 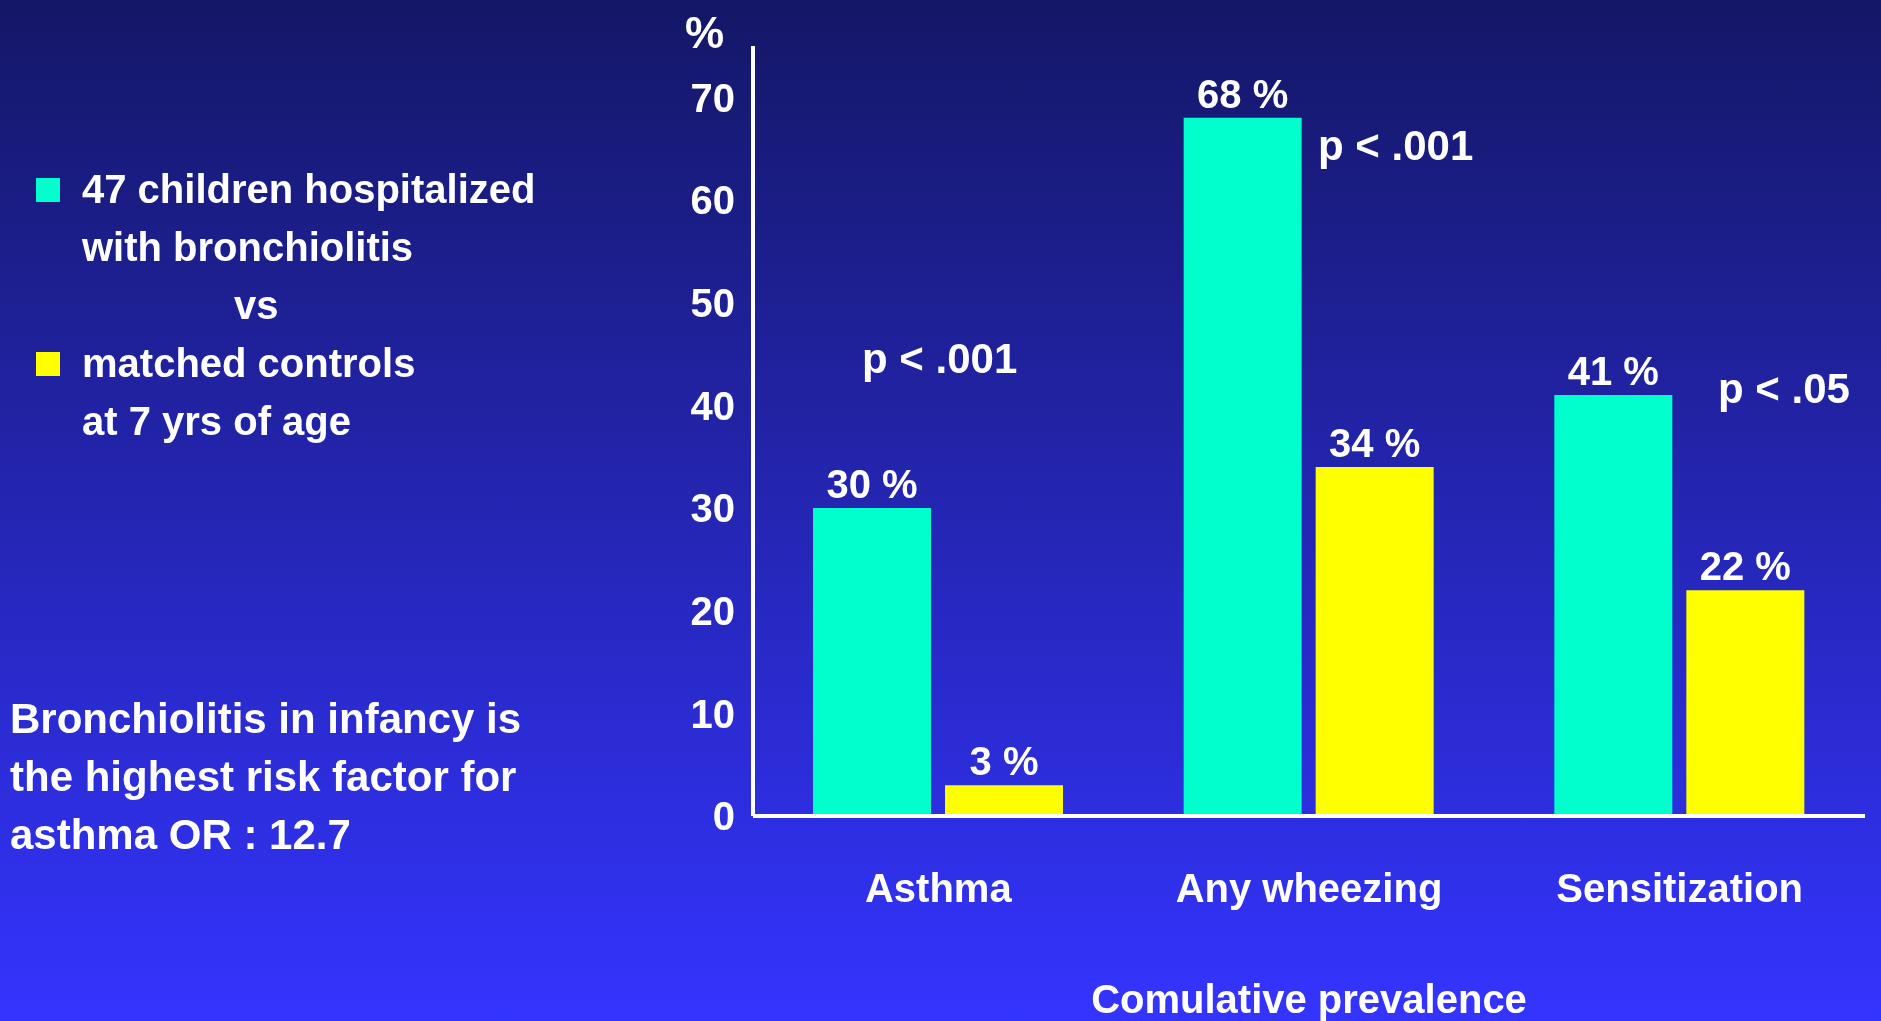 What do you see at coordinates (249, 392) in the screenshot?
I see `legend-label: matched controls at 7 yrs of age` at bounding box center [249, 392].